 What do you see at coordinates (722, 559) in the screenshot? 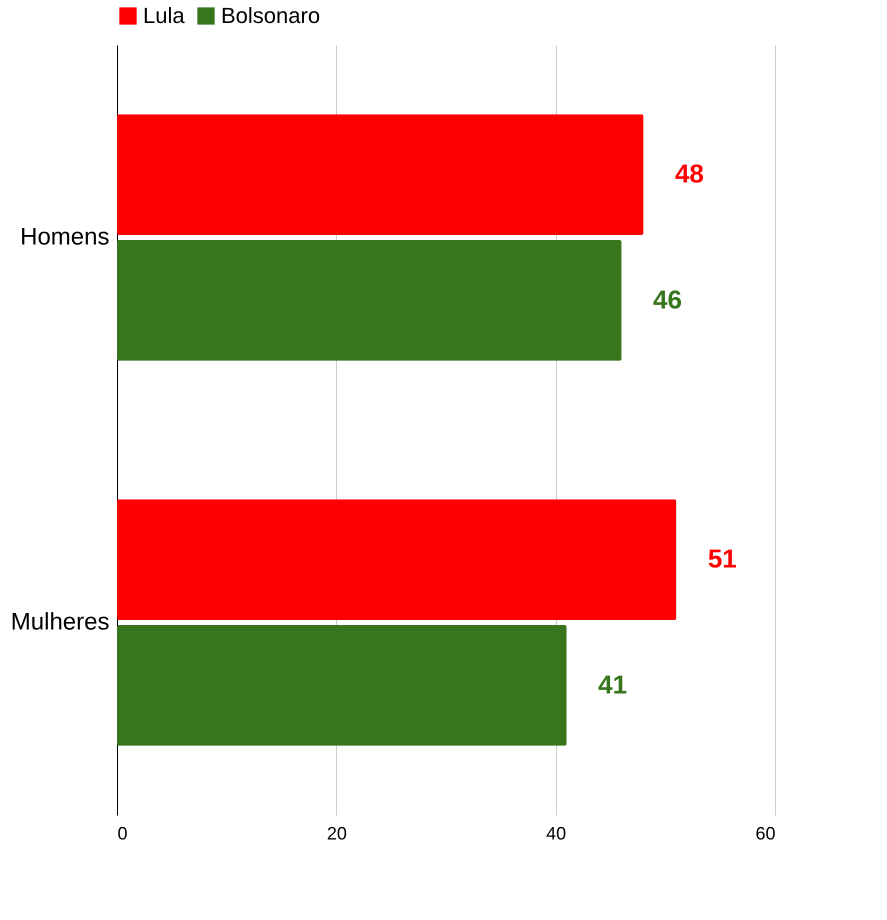
I see `data-label: 51` at bounding box center [722, 559].